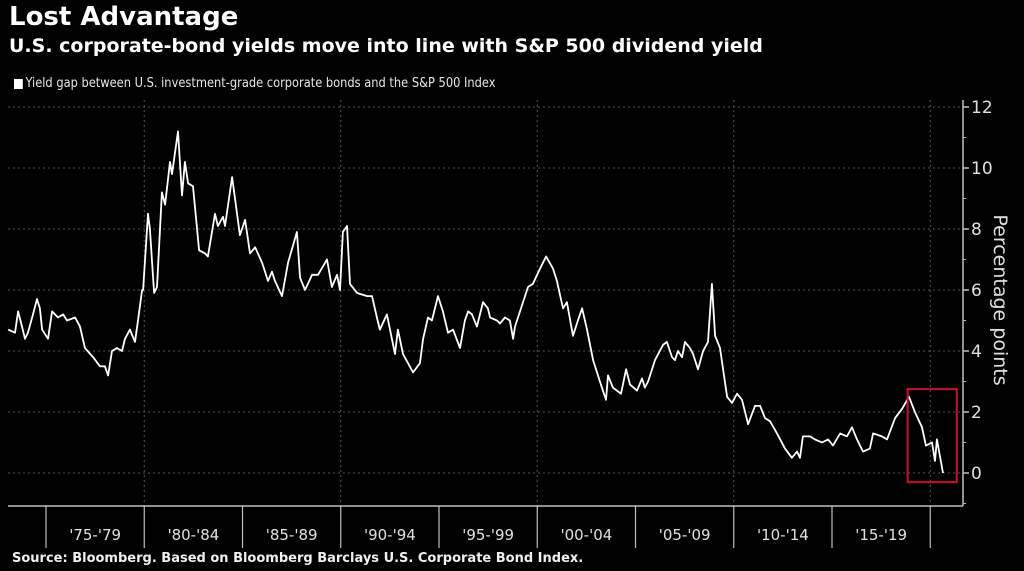 This screenshot has width=1024, height=571. Describe the element at coordinates (124, 17) in the screenshot. I see `chart-title: Lost Advantage` at that location.